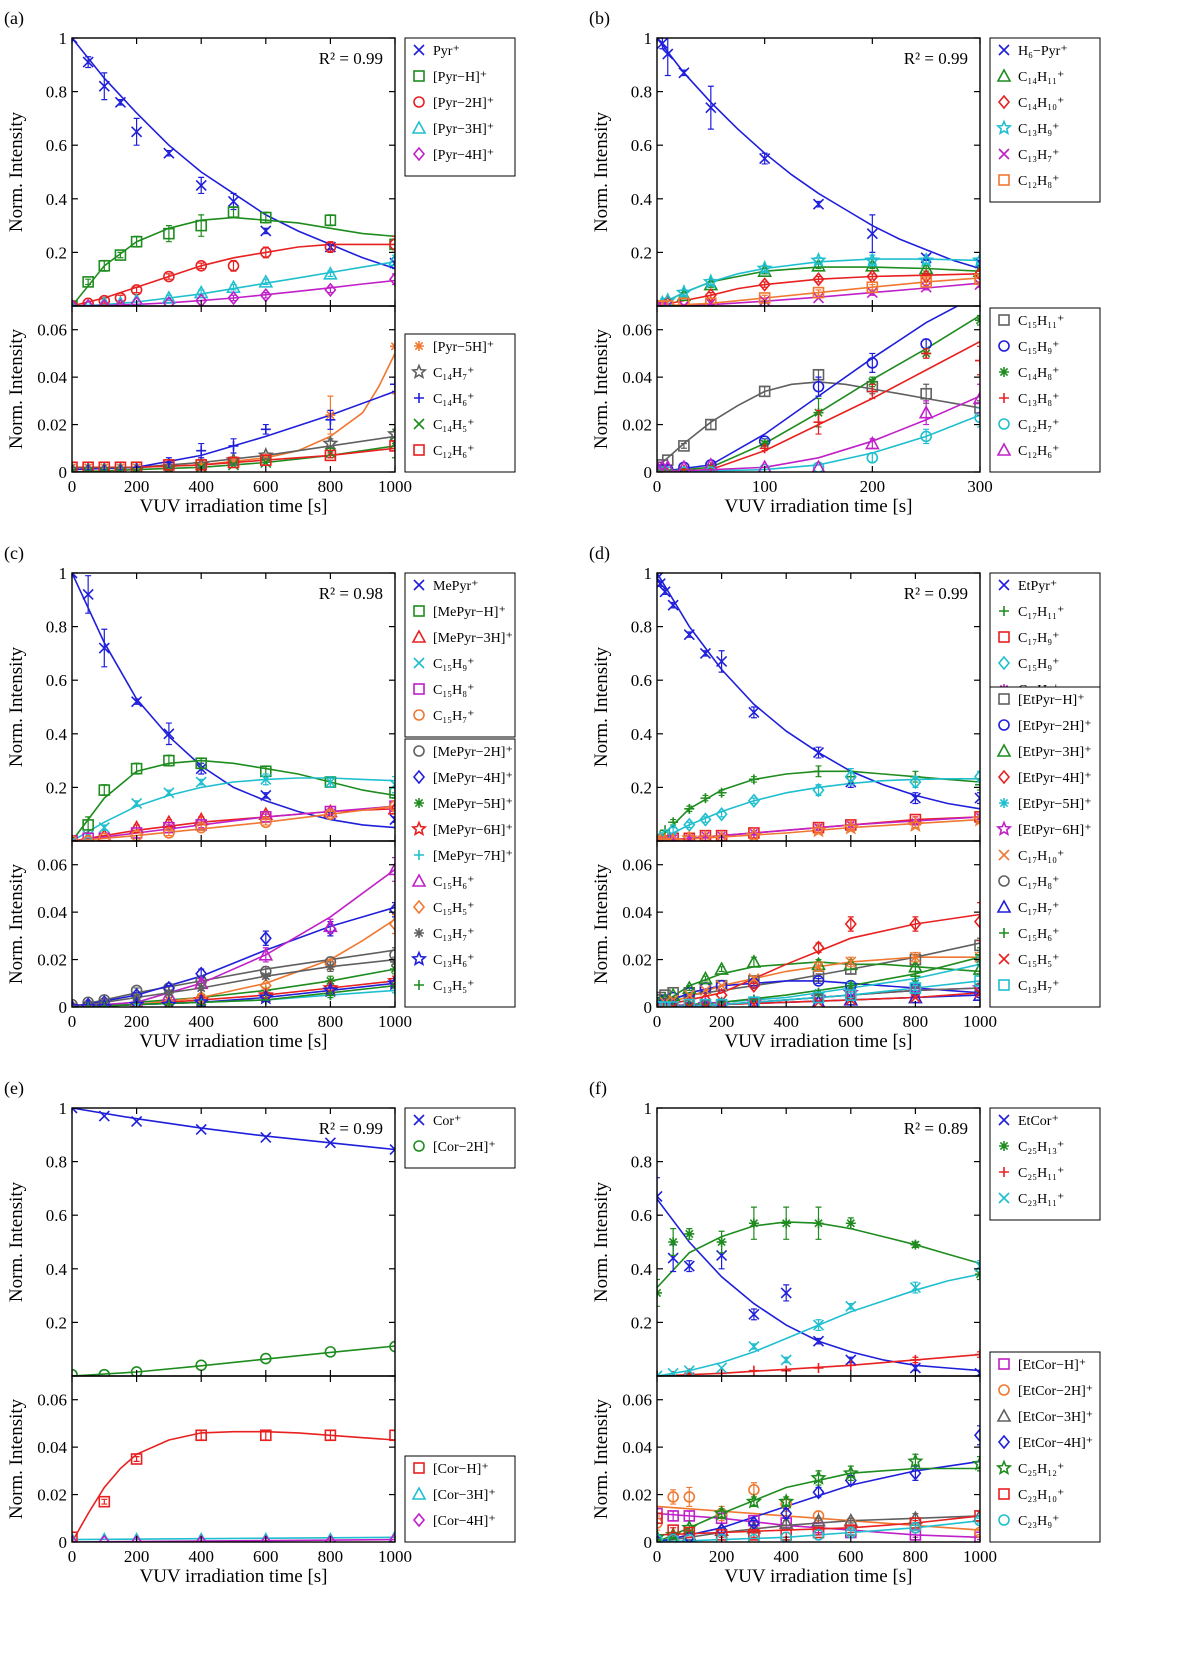  Describe the element at coordinates (446, 51) in the screenshot. I see `legend-label: Pyr⁺` at that location.